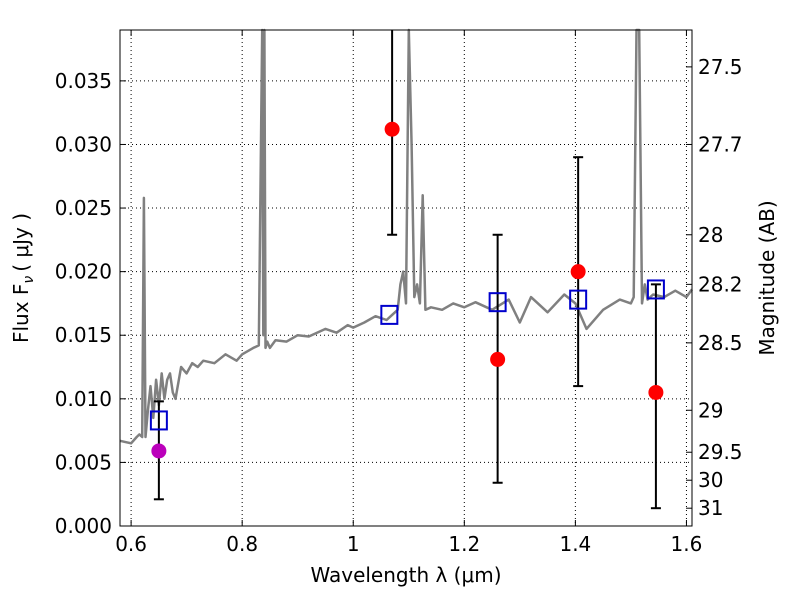 The width and height of the screenshot is (800, 600). Describe the element at coordinates (710, 480) in the screenshot. I see `y2-tick-label: 30` at that location.